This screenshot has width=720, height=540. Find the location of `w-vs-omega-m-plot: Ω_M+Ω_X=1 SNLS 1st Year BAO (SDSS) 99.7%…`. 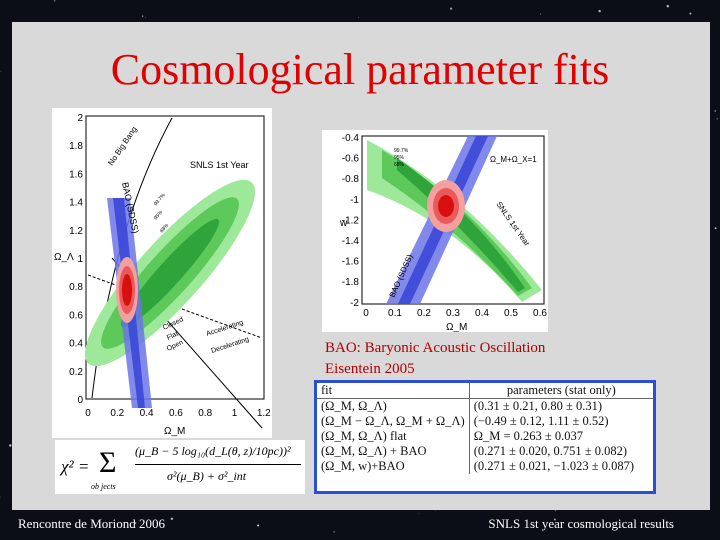

w-vs-omega-m-plot: Ω_M+Ω_X=1 SNLS 1st Year BAO (SDSS) 99.7%… is located at coordinates (435, 231).